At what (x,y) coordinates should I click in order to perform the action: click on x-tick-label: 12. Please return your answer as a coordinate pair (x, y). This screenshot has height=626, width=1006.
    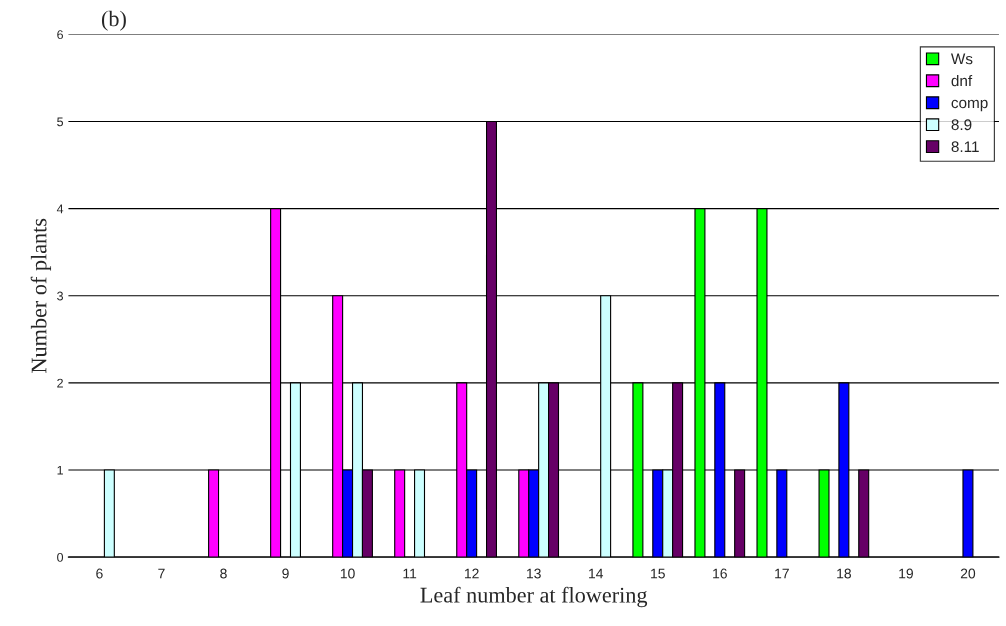
    Looking at the image, I should click on (471, 573).